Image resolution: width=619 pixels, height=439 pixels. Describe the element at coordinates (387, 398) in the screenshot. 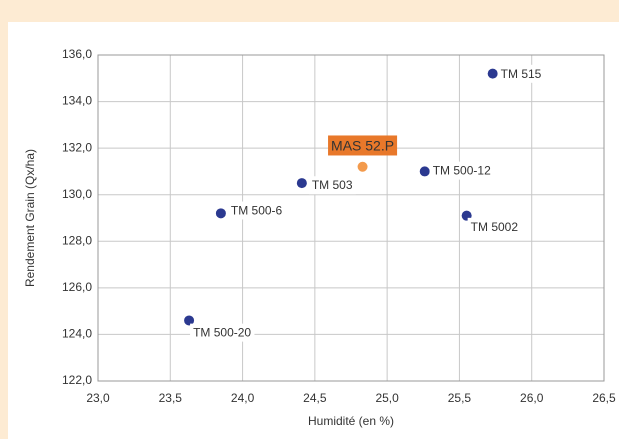

I see `x-tick-label: 25,0` at that location.